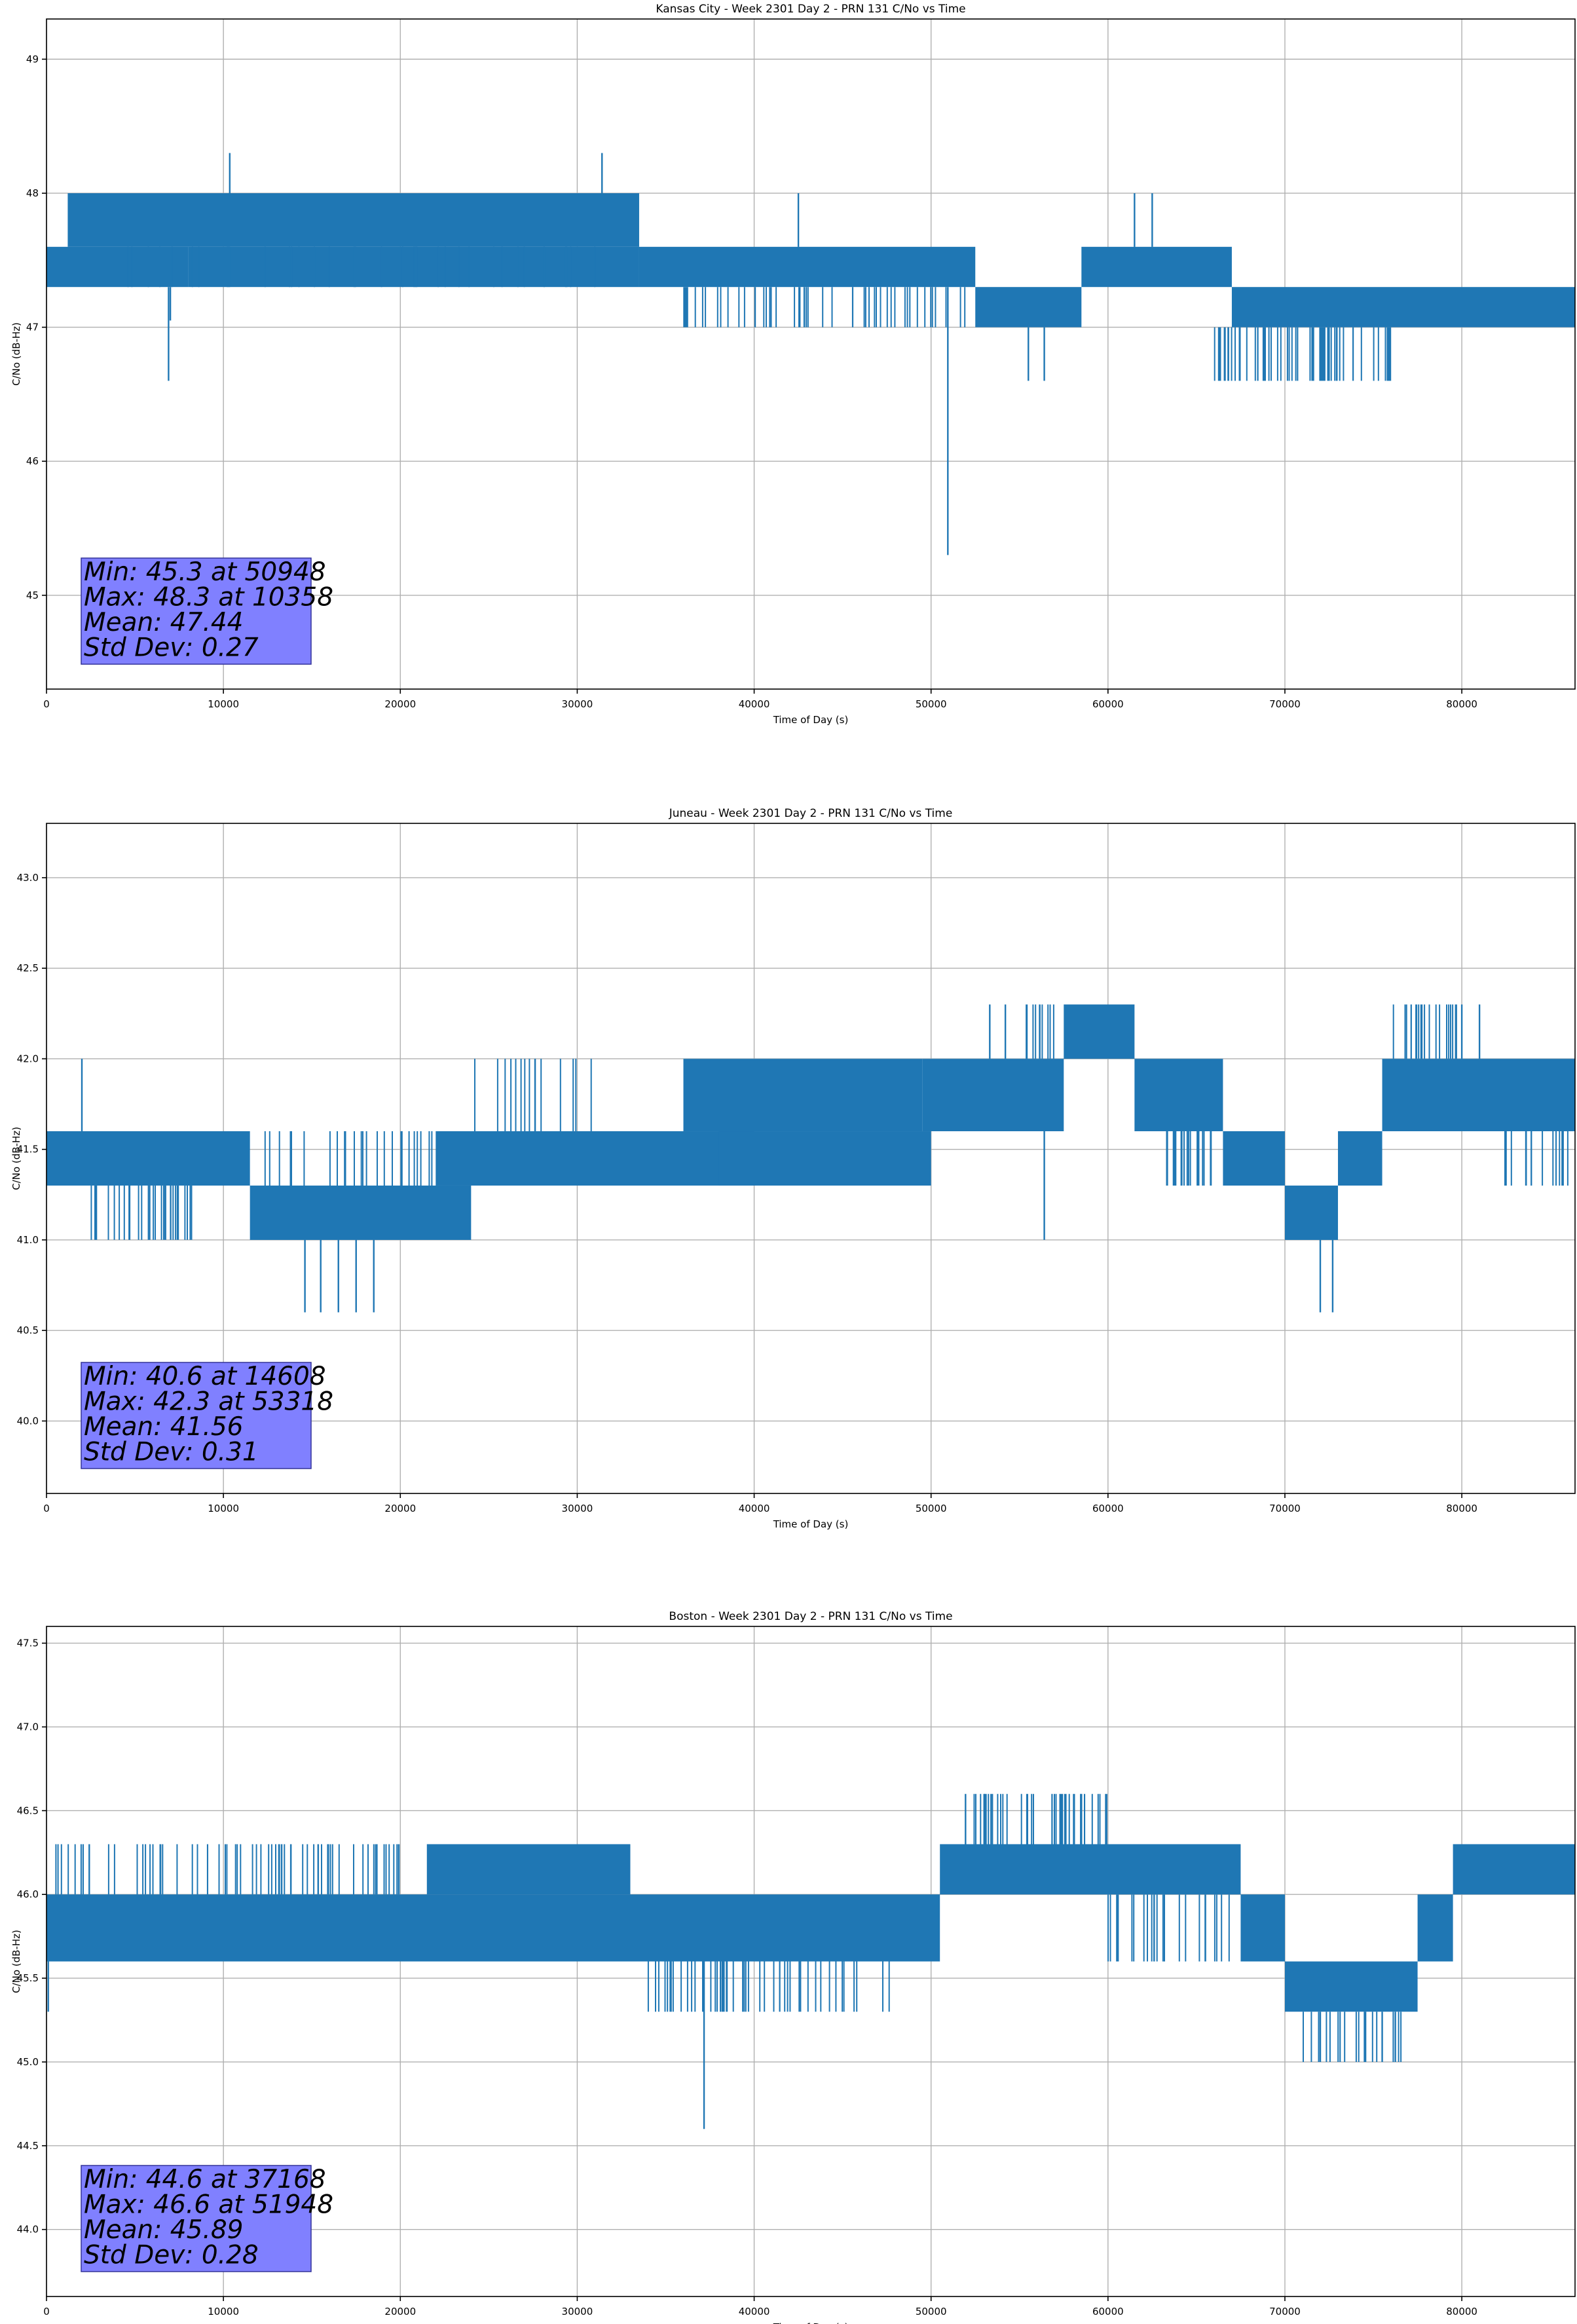 The height and width of the screenshot is (2324, 1577). I want to click on stats-line-1: Min: 40.6 at 14608, so click(205, 1376).